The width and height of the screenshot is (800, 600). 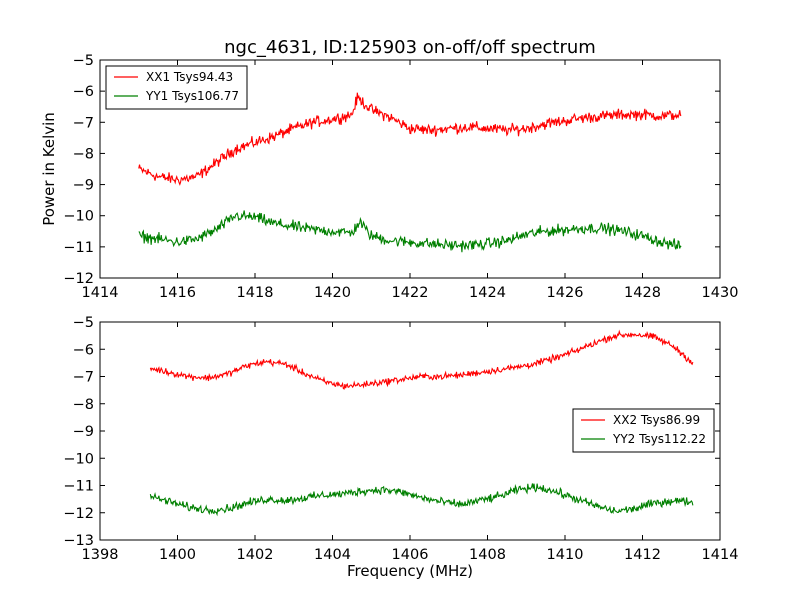 I want to click on x-tick-label: 1398, so click(x=100, y=555).